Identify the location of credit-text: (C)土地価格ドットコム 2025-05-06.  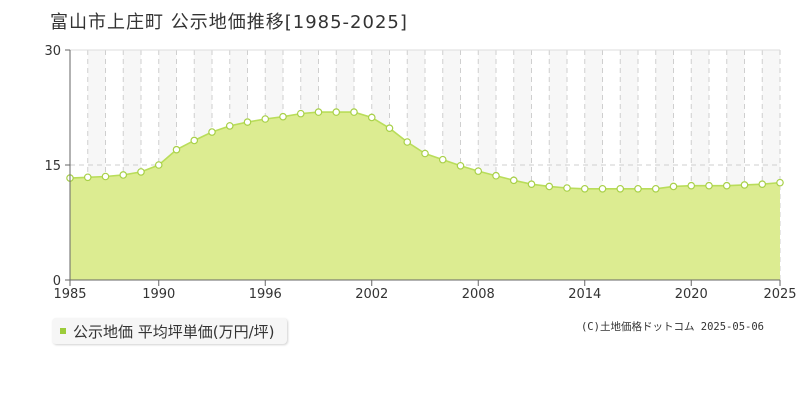
(672, 327).